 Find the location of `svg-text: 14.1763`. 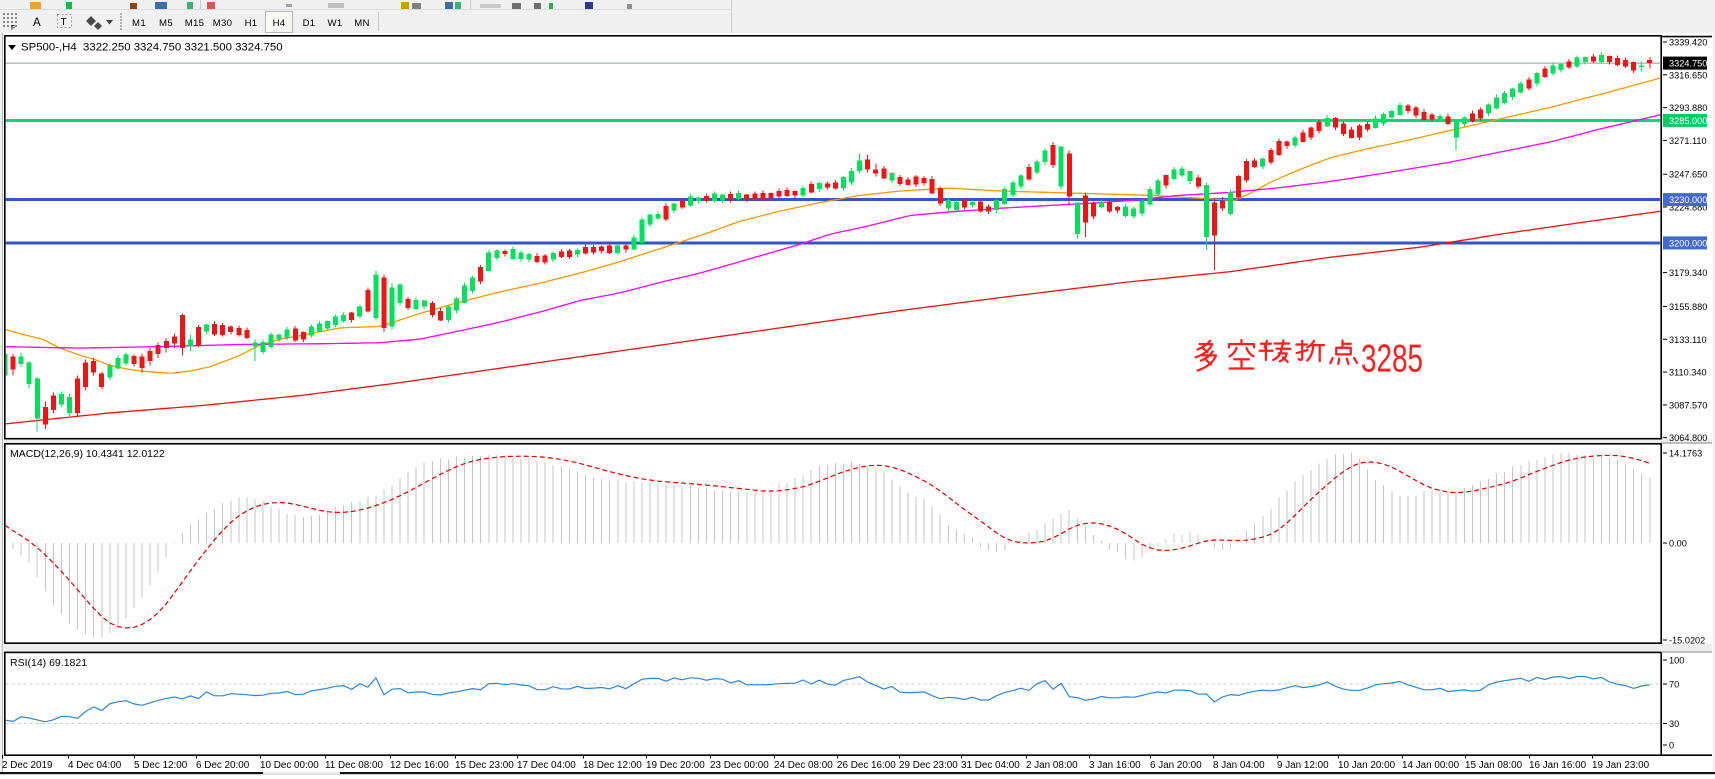

svg-text: 14.1763 is located at coordinates (1685, 454).